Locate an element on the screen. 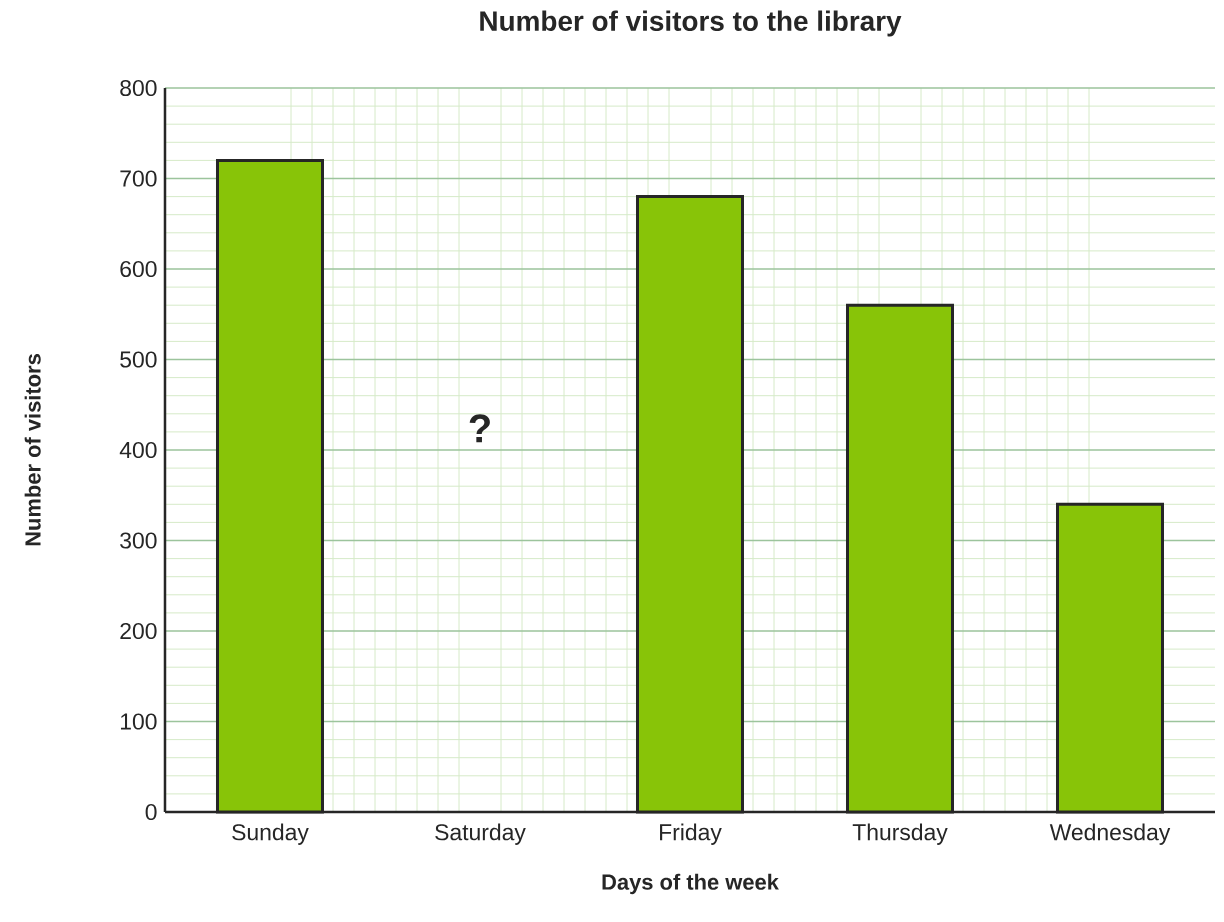  x-tick-label: Friday is located at coordinates (691, 834).